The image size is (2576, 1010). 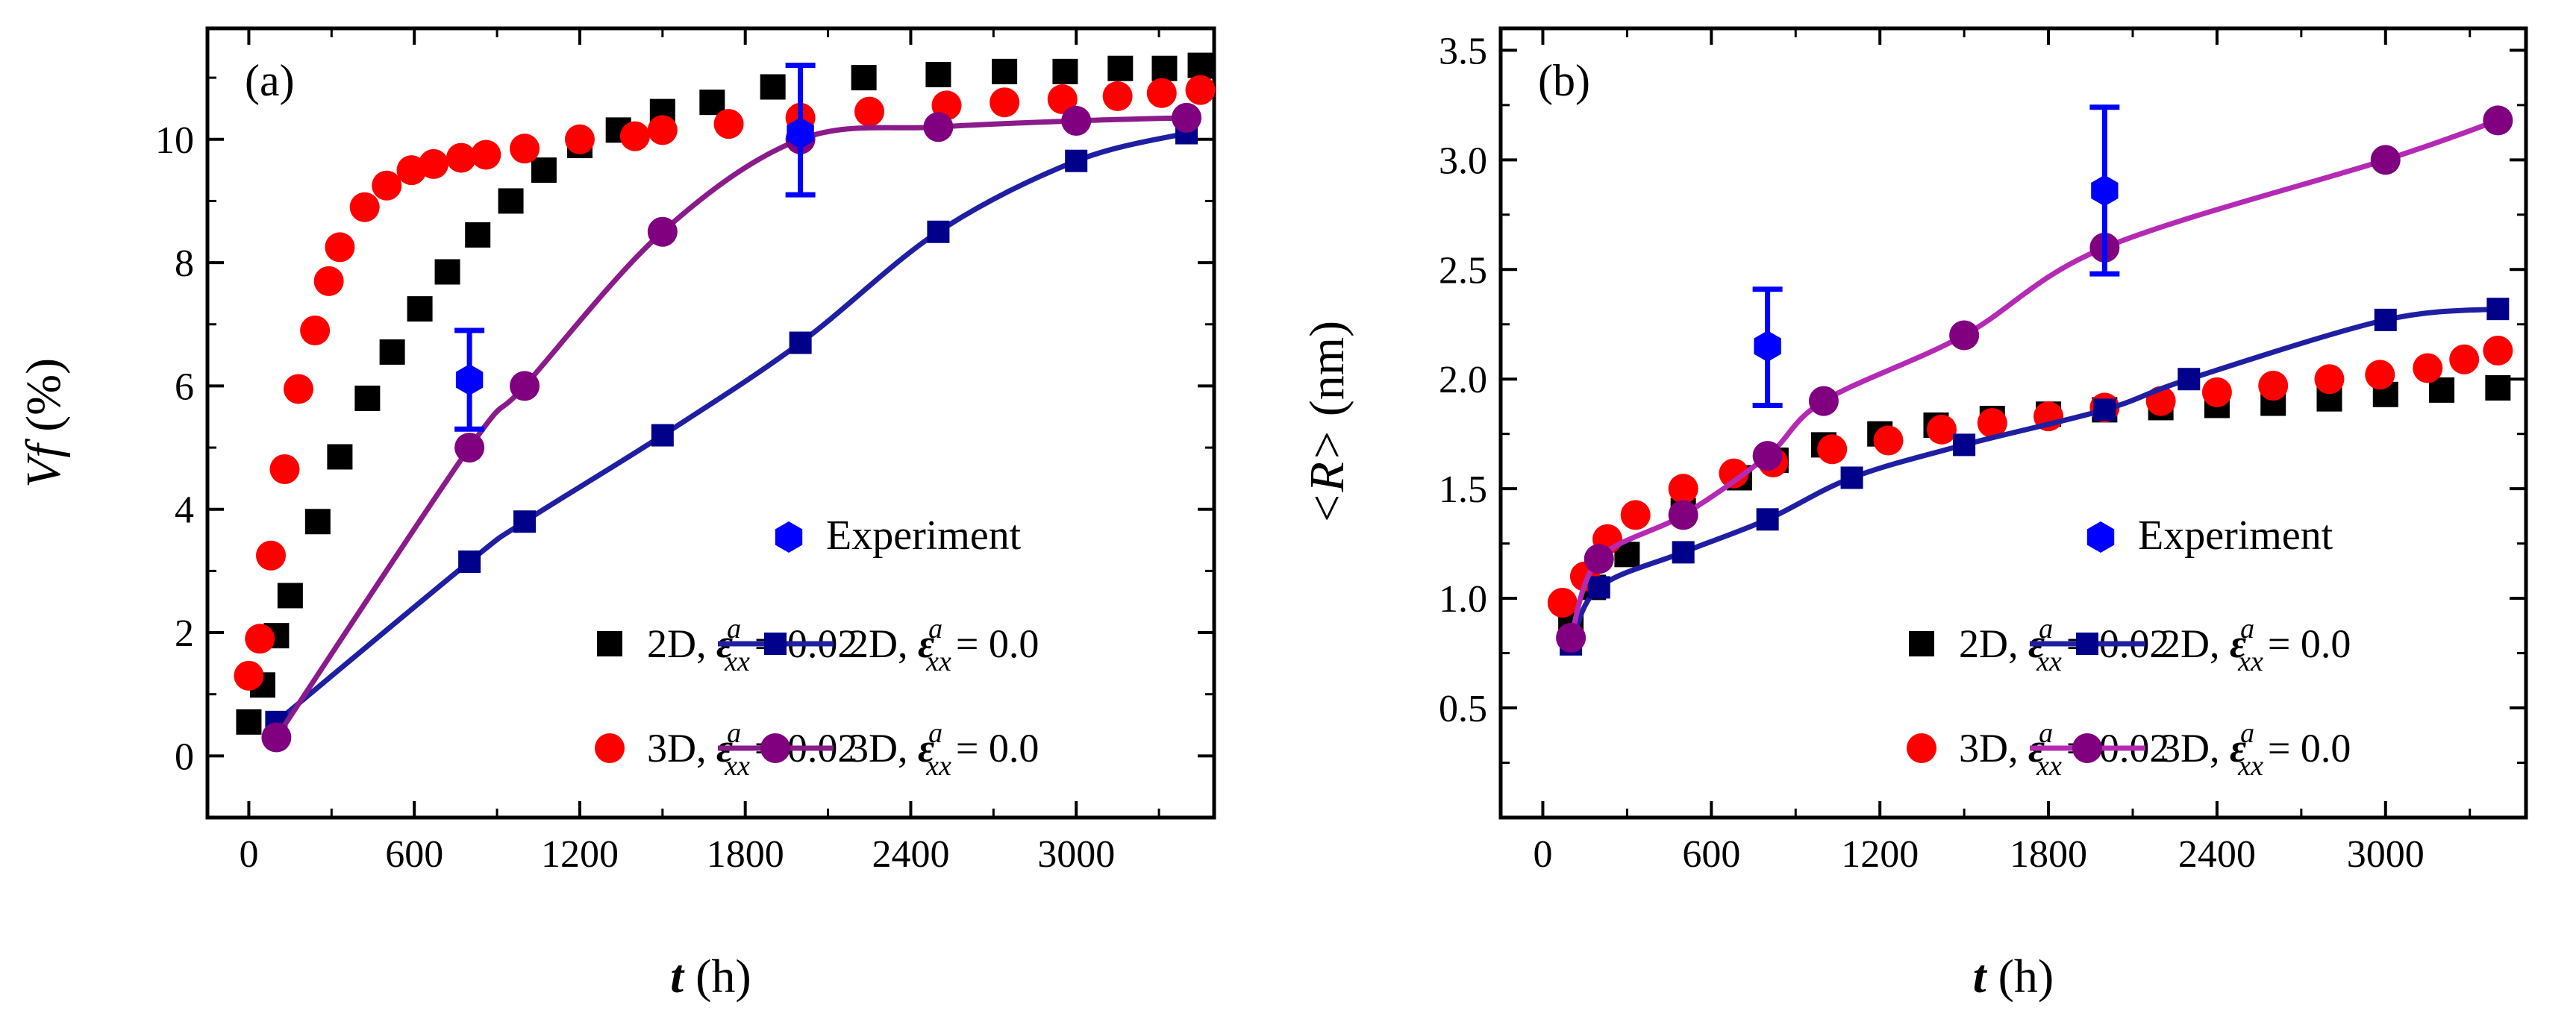 What do you see at coordinates (184, 511) in the screenshot?
I see `y-tick-label: 4` at bounding box center [184, 511].